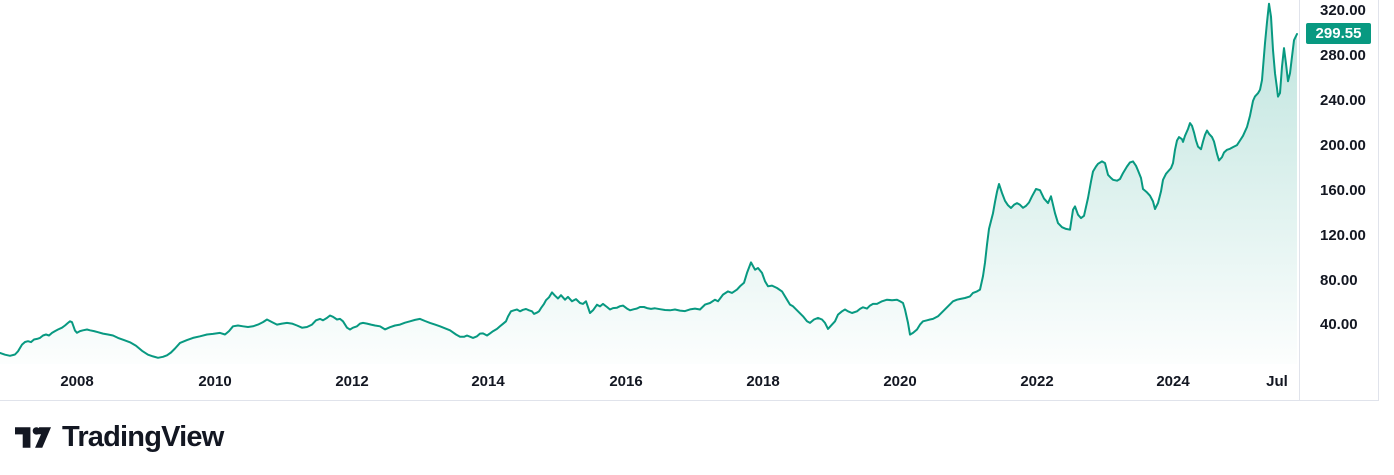 The width and height of the screenshot is (1394, 475). Describe the element at coordinates (1343, 190) in the screenshot. I see `price-tick-label: 160.00` at that location.